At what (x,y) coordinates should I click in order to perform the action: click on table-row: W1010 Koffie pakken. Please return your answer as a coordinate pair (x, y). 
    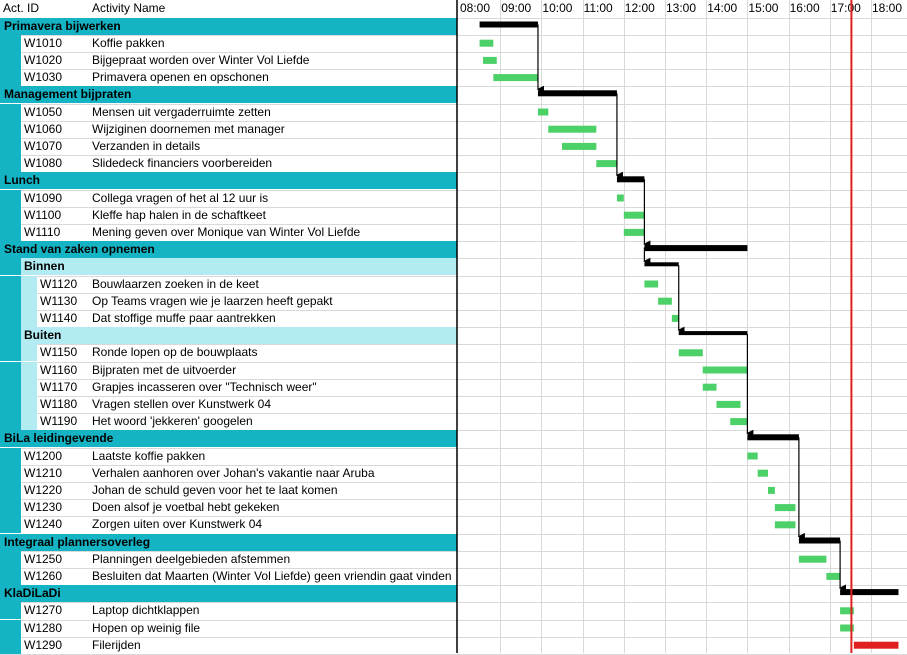
    Looking at the image, I should click on (228, 43).